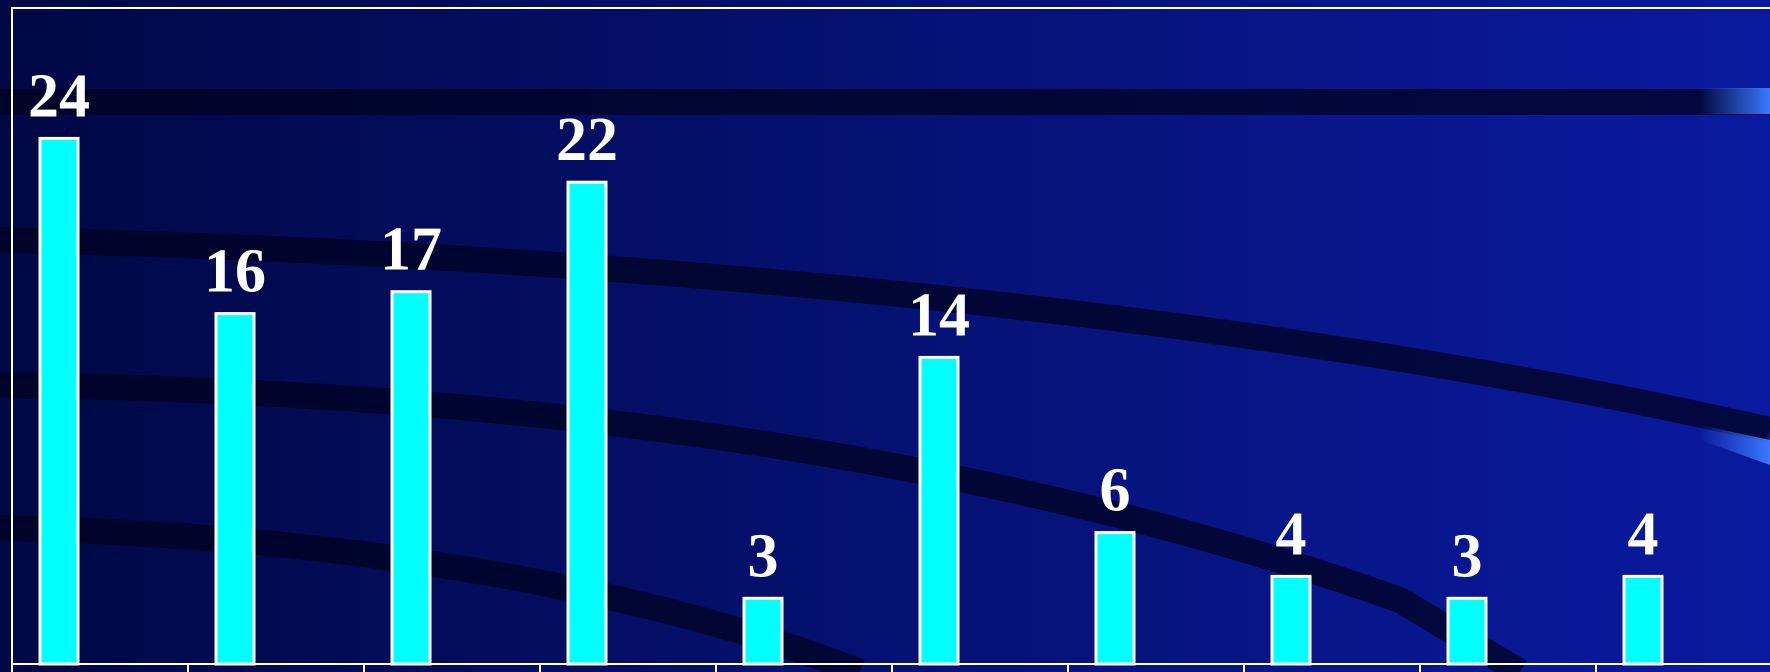 The width and height of the screenshot is (1770, 672). I want to click on data-label: 14, so click(939, 315).